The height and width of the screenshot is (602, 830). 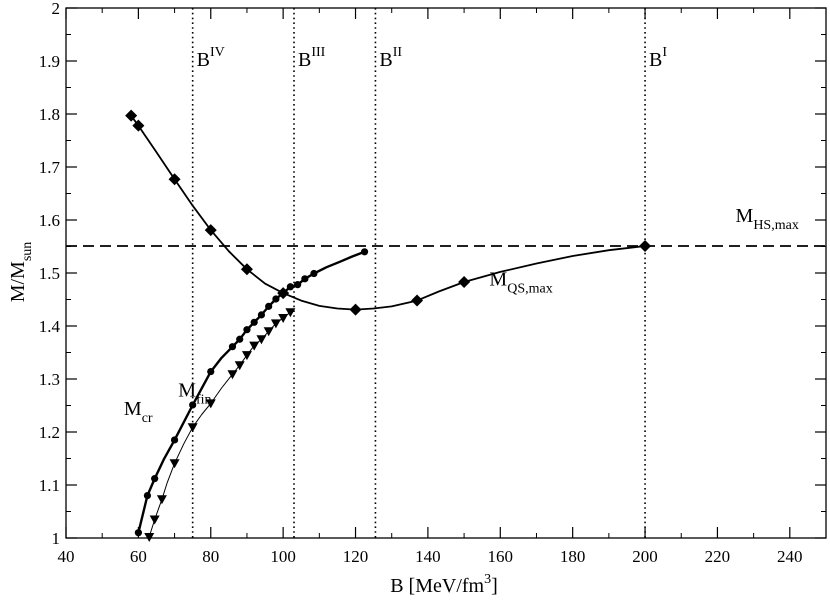 What do you see at coordinates (790, 556) in the screenshot?
I see `x-tick-label-240: 240` at bounding box center [790, 556].